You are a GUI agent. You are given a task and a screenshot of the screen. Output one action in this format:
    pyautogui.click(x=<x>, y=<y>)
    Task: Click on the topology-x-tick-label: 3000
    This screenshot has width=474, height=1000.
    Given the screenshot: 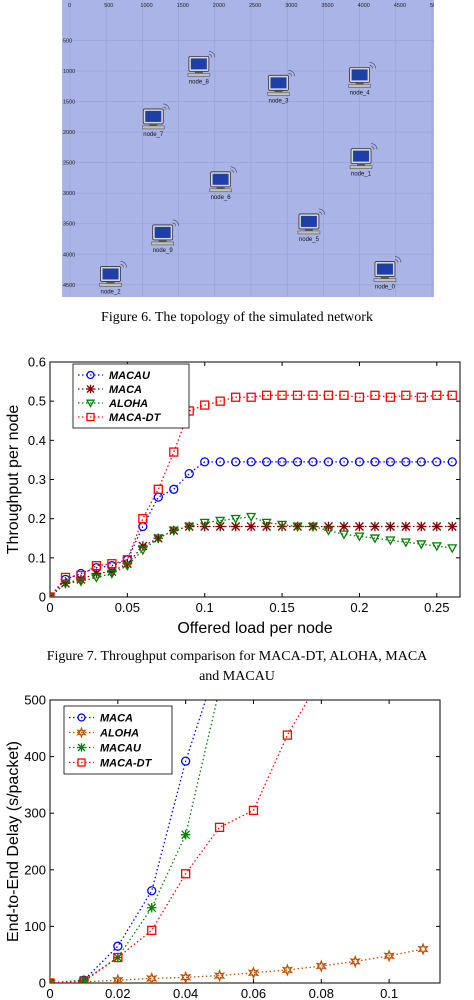 What is the action you would take?
    pyautogui.click(x=291, y=6)
    